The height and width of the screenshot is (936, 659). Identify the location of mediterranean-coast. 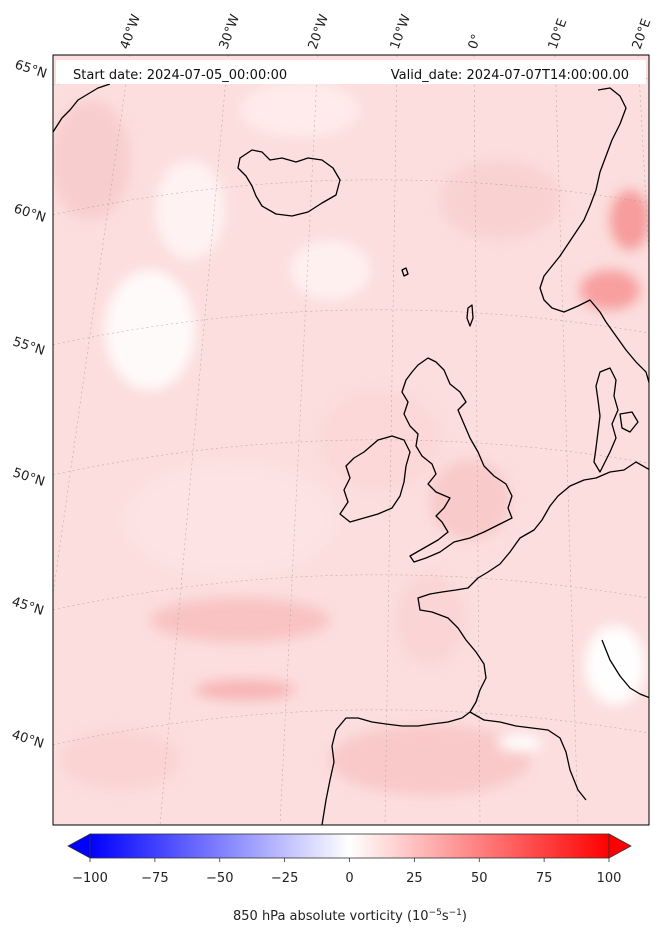
(528, 756).